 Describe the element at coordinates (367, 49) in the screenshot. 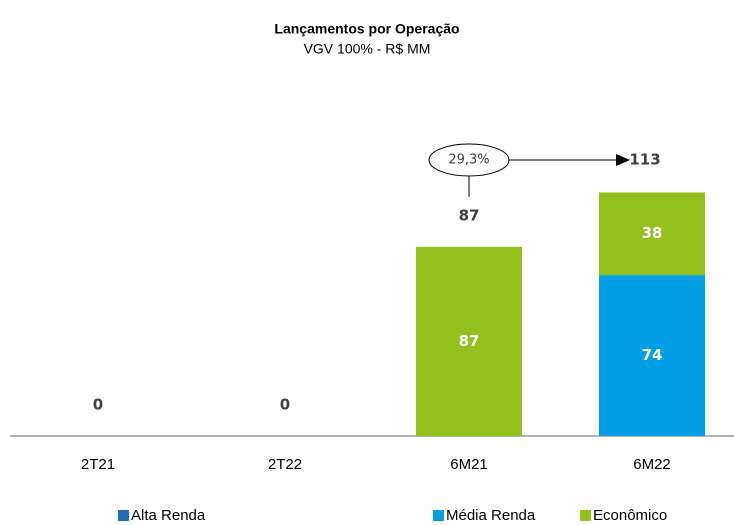

I see `chart-subtitle: VGV 100% - R$ MM` at that location.